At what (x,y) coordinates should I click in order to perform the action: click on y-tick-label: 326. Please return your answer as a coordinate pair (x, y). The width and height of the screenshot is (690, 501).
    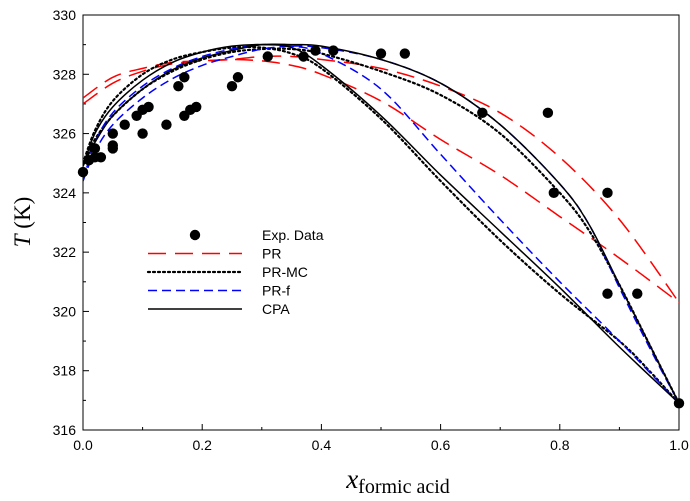
    Looking at the image, I should click on (65, 134).